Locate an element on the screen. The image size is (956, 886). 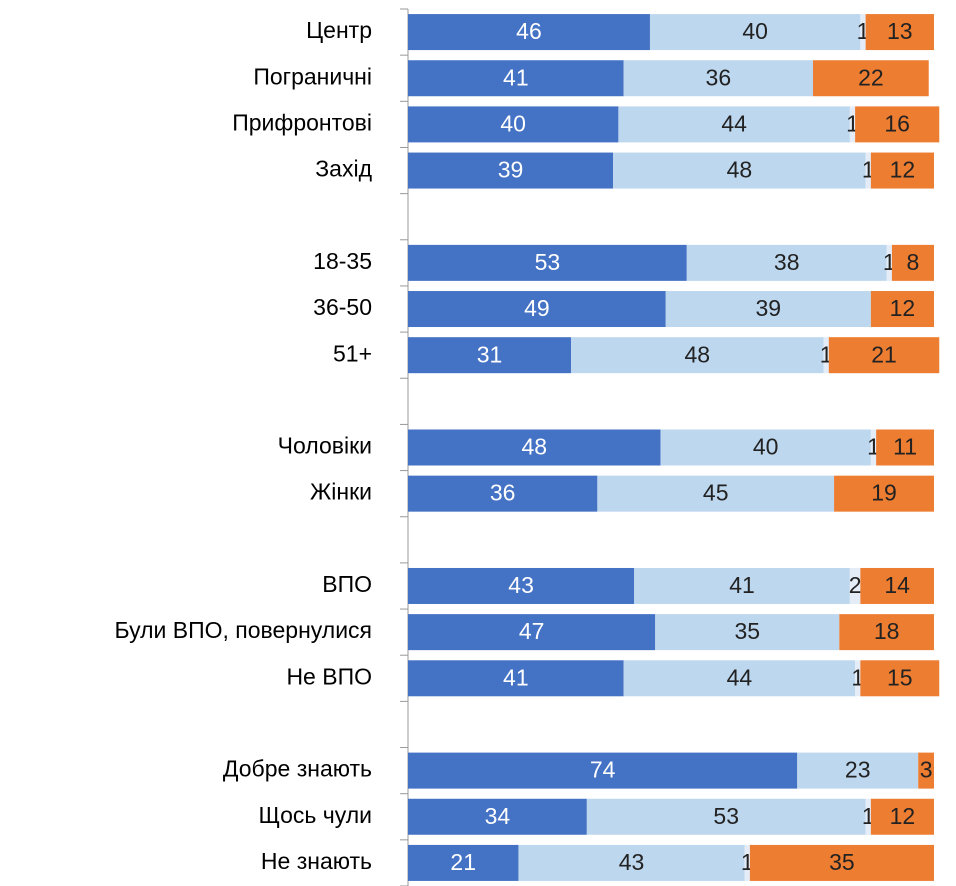
value-label: 74 is located at coordinates (603, 770).